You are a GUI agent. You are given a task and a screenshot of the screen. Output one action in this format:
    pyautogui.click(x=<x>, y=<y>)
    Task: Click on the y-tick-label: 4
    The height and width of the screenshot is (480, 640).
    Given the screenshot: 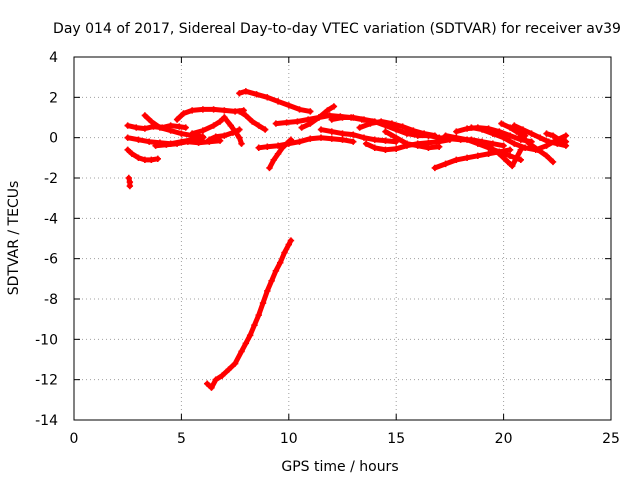 What is the action you would take?
    pyautogui.click(x=53, y=58)
    